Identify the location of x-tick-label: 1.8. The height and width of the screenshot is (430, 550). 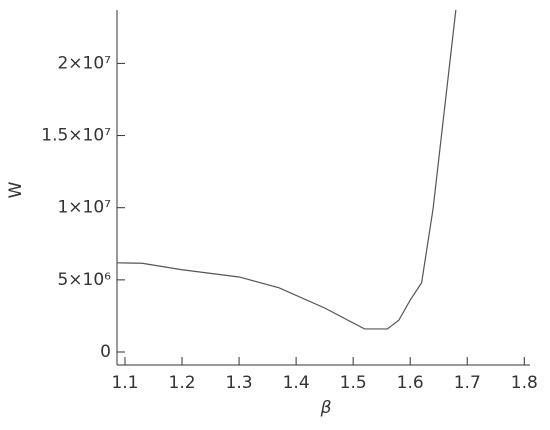
(524, 383).